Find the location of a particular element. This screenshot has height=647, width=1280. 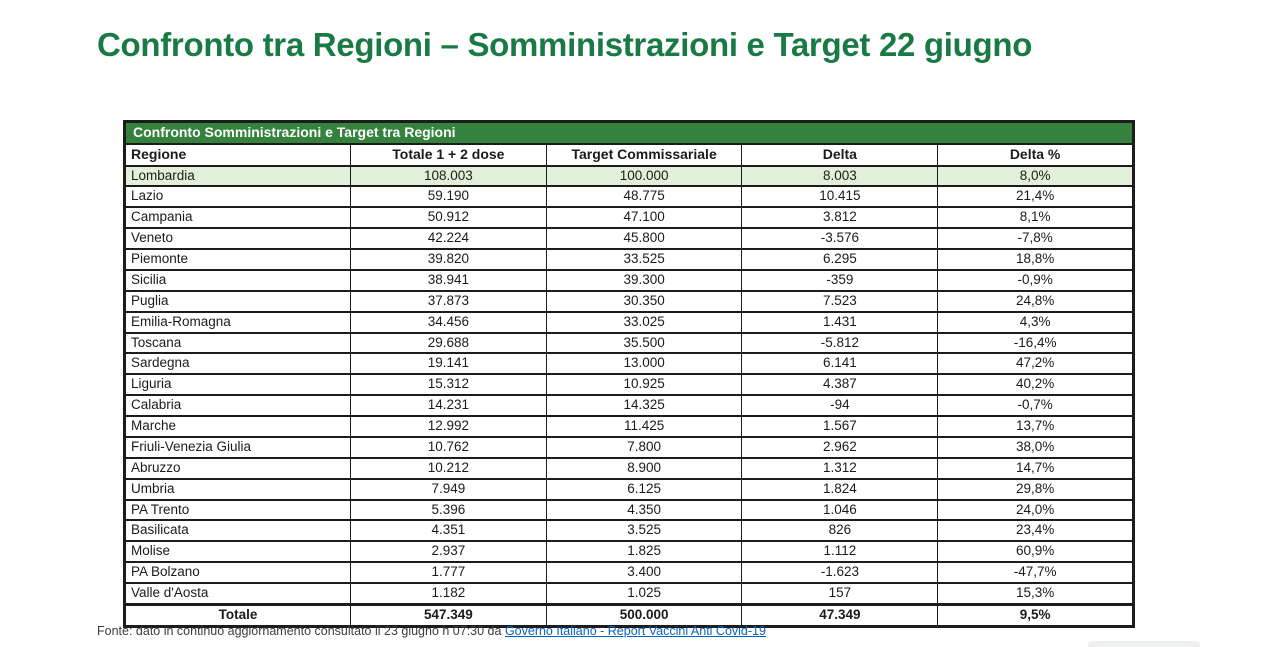

table-row: Lombardia 108.003 100.000 8.003 8,0% is located at coordinates (628, 176).